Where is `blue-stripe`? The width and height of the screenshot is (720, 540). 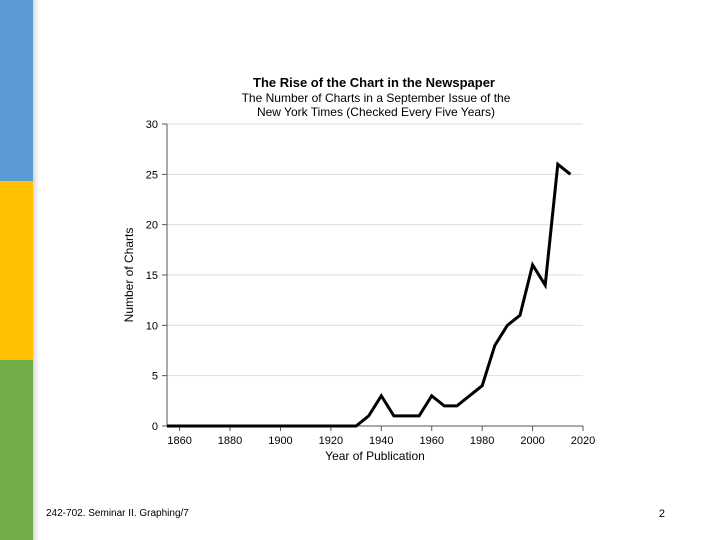
blue-stripe is located at coordinates (16, 90).